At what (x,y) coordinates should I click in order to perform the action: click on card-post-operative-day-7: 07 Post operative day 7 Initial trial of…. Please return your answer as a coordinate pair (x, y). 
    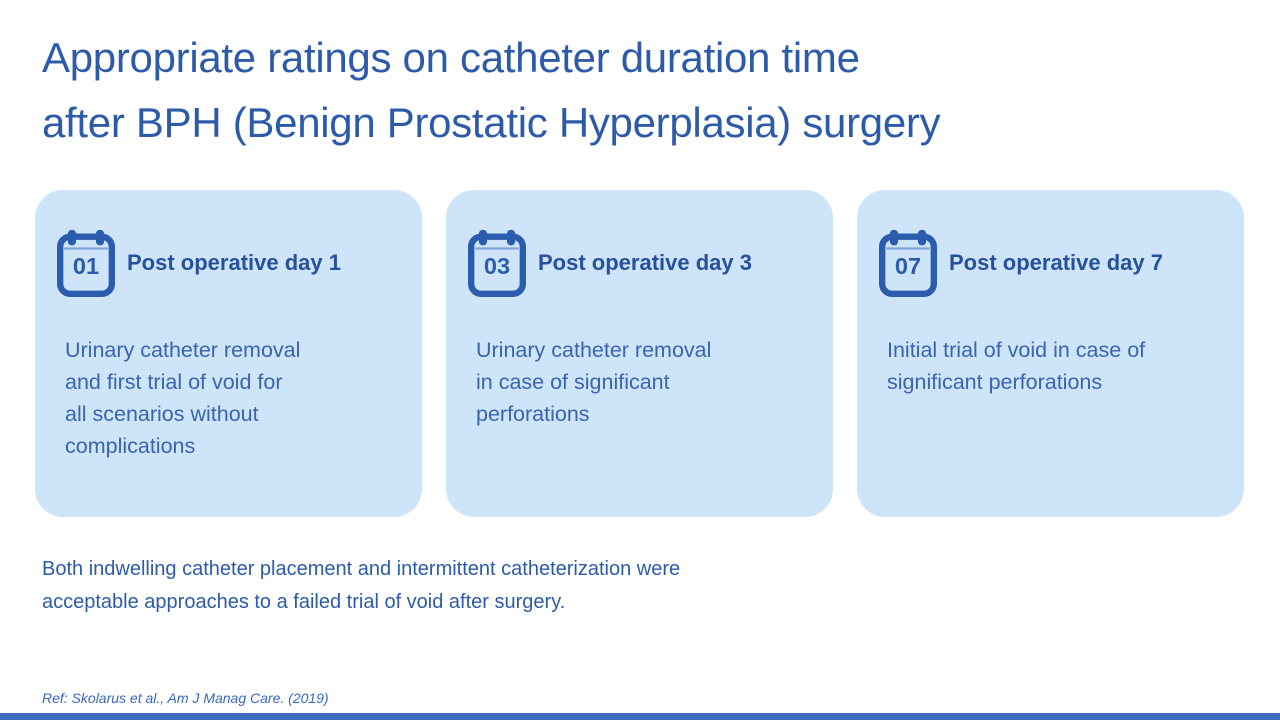
    Looking at the image, I should click on (1050, 353).